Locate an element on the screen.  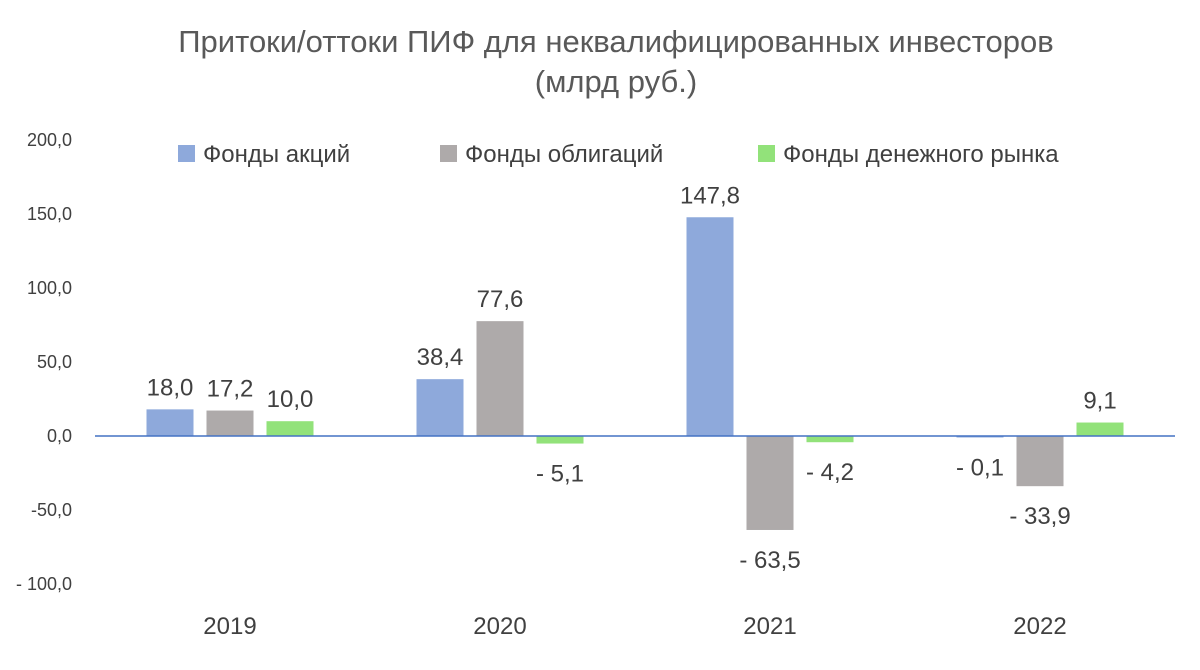
x-tick-label: 2019 is located at coordinates (229, 626).